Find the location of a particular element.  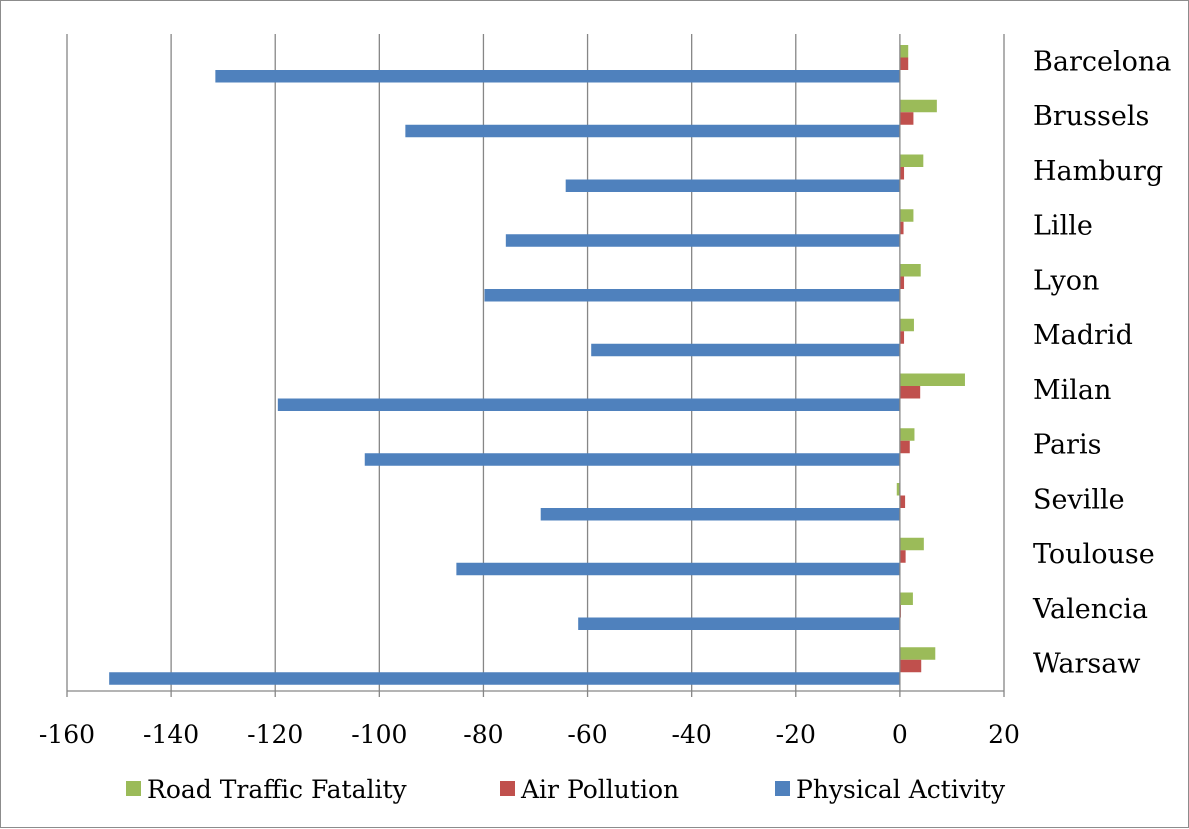

legend-label-physical-activity: Physical Activity is located at coordinates (901, 789).